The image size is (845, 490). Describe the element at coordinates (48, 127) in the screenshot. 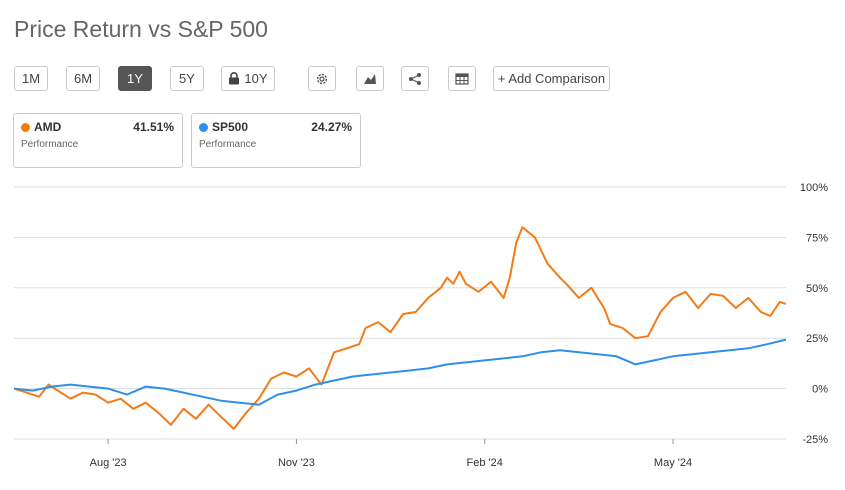

I see `legend-symbol: AMD` at that location.